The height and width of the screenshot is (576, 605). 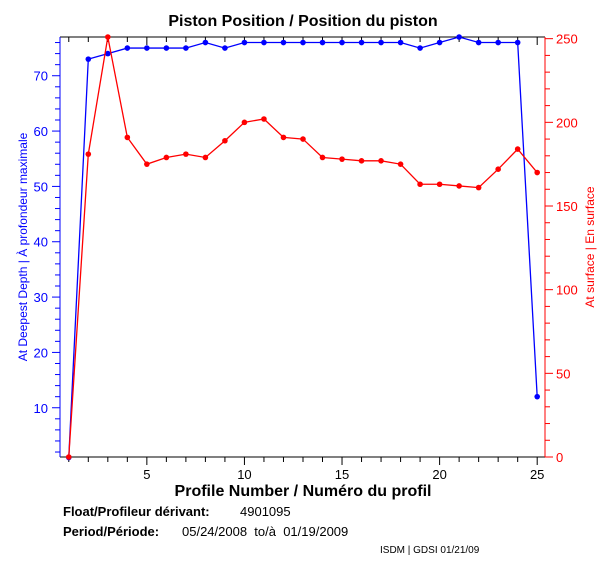 What do you see at coordinates (342, 474) in the screenshot?
I see `x-tick-label: 15` at bounding box center [342, 474].